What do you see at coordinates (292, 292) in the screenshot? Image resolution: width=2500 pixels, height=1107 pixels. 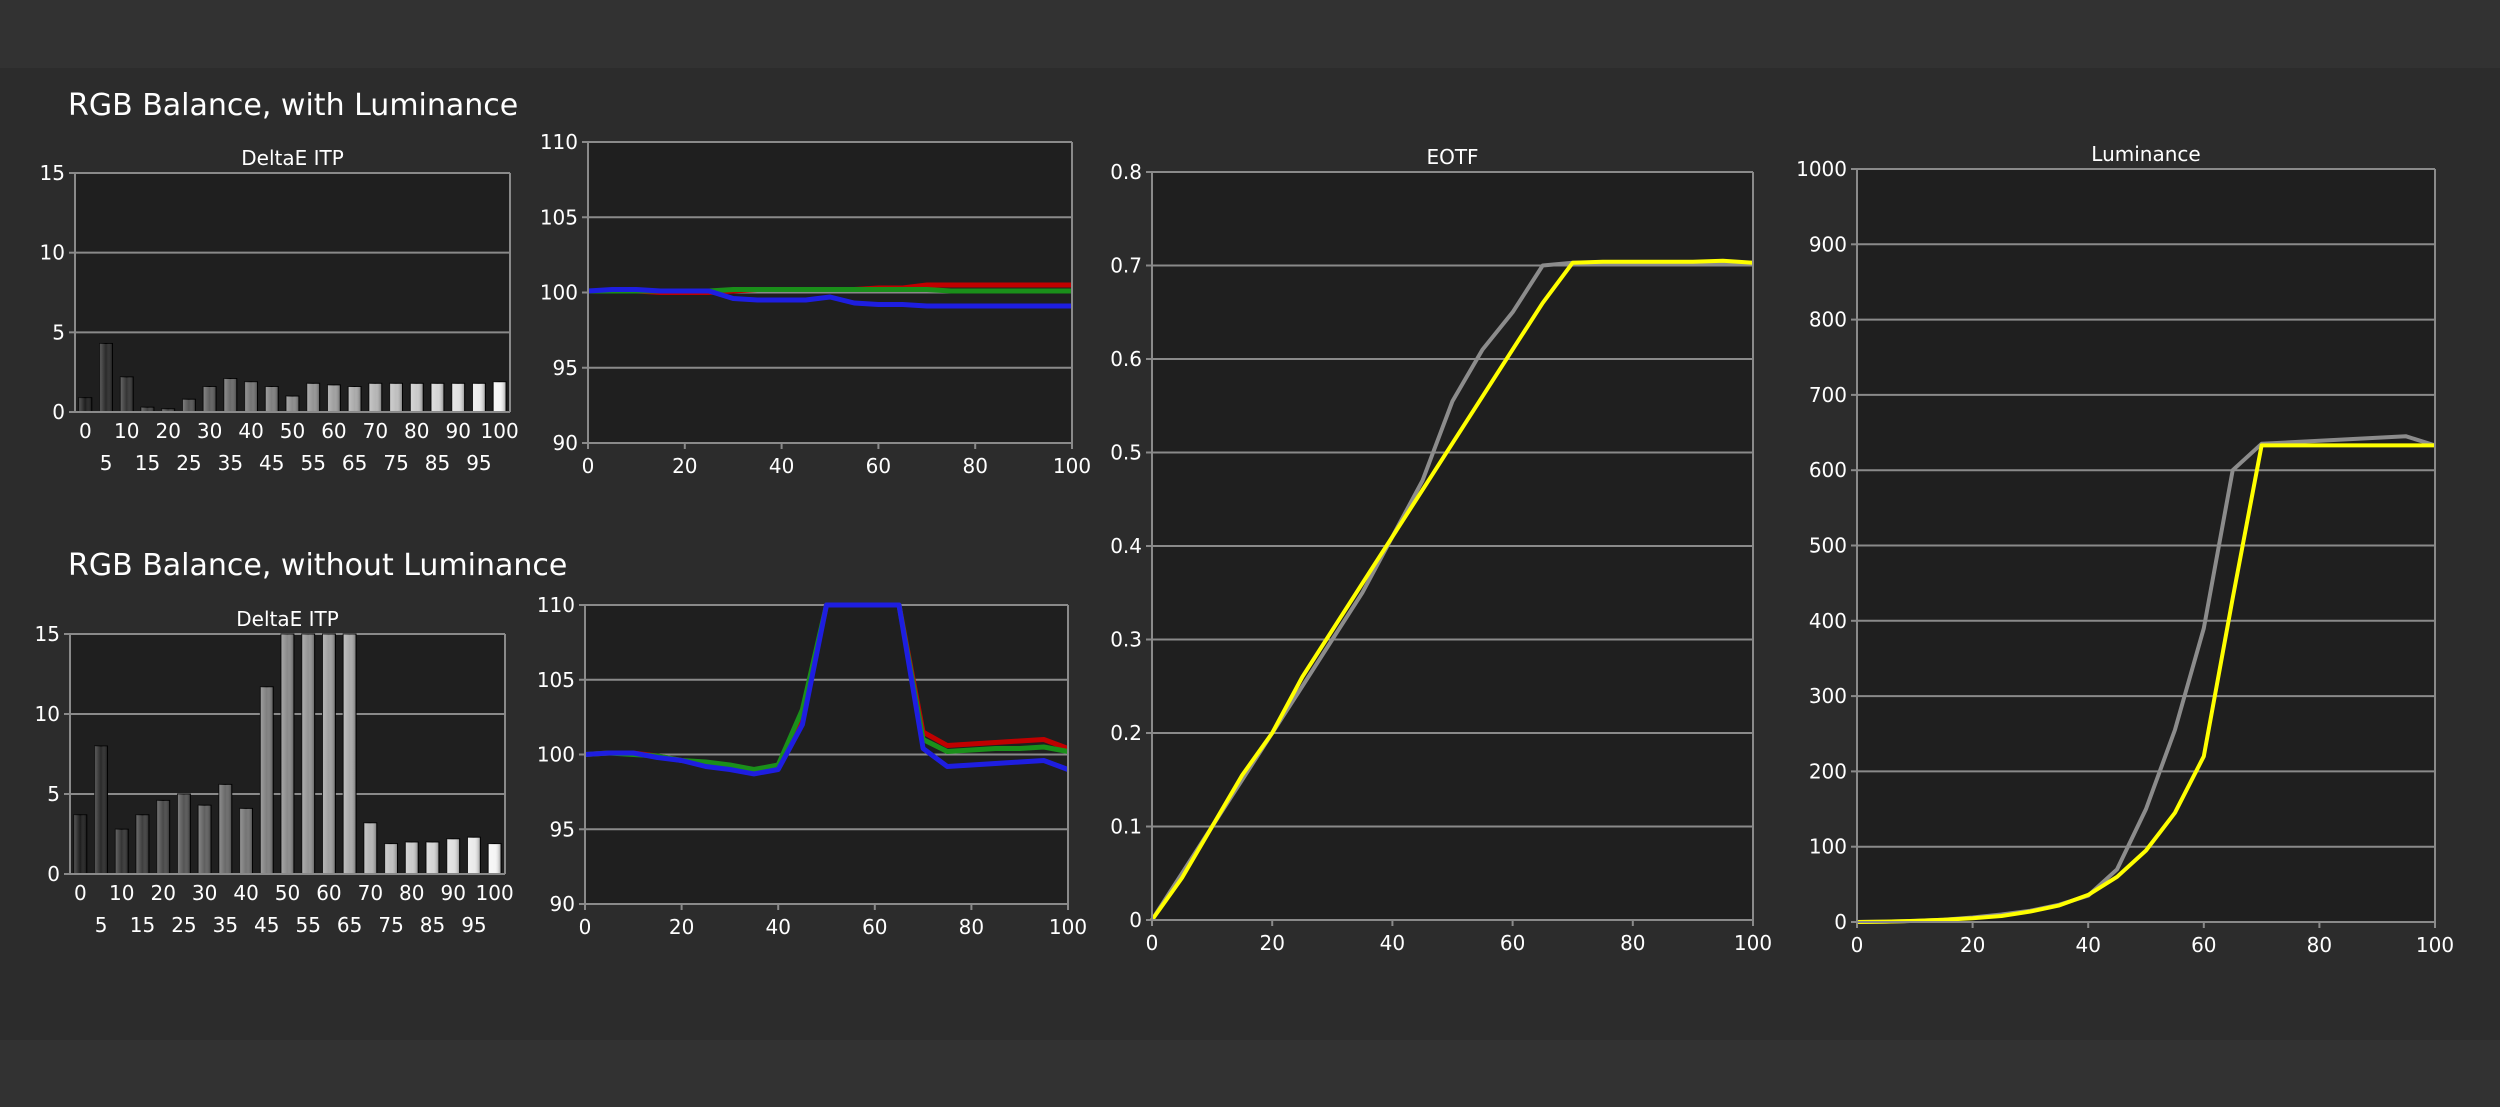 I see `plot-area` at bounding box center [292, 292].